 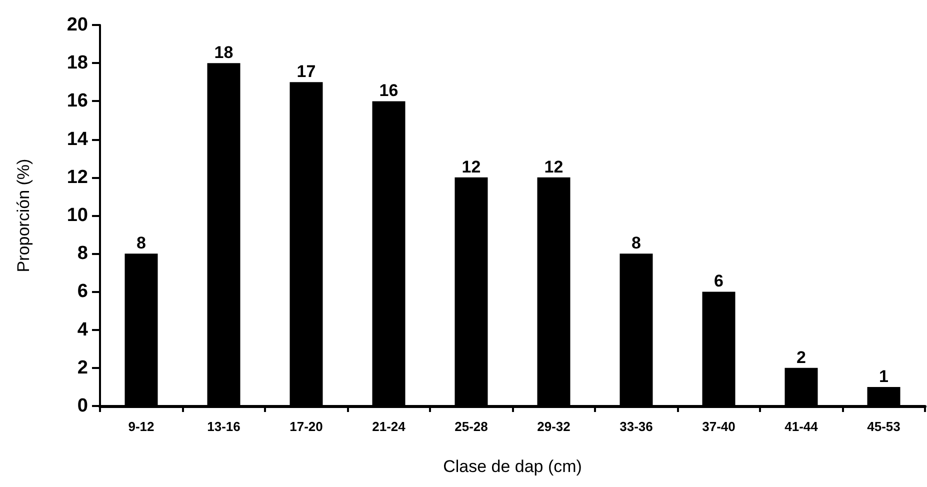 What do you see at coordinates (719, 281) in the screenshot?
I see `data-label: 6` at bounding box center [719, 281].